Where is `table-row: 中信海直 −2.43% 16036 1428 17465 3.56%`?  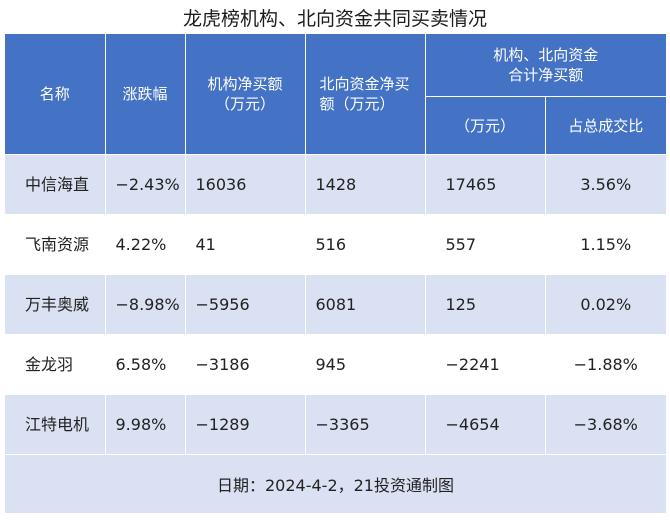 table-row: 中信海直 −2.43% 16036 1428 17465 3.56% is located at coordinates (336, 184).